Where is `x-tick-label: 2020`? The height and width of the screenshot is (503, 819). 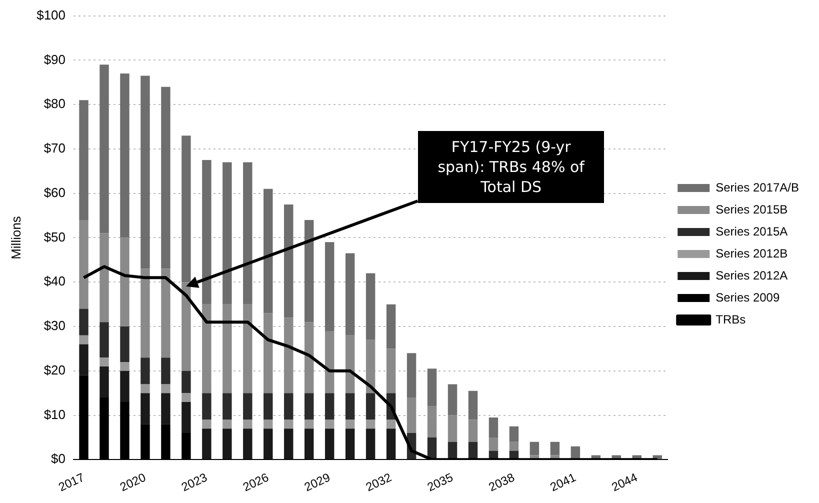 x-tick-label: 2020 is located at coordinates (133, 482).